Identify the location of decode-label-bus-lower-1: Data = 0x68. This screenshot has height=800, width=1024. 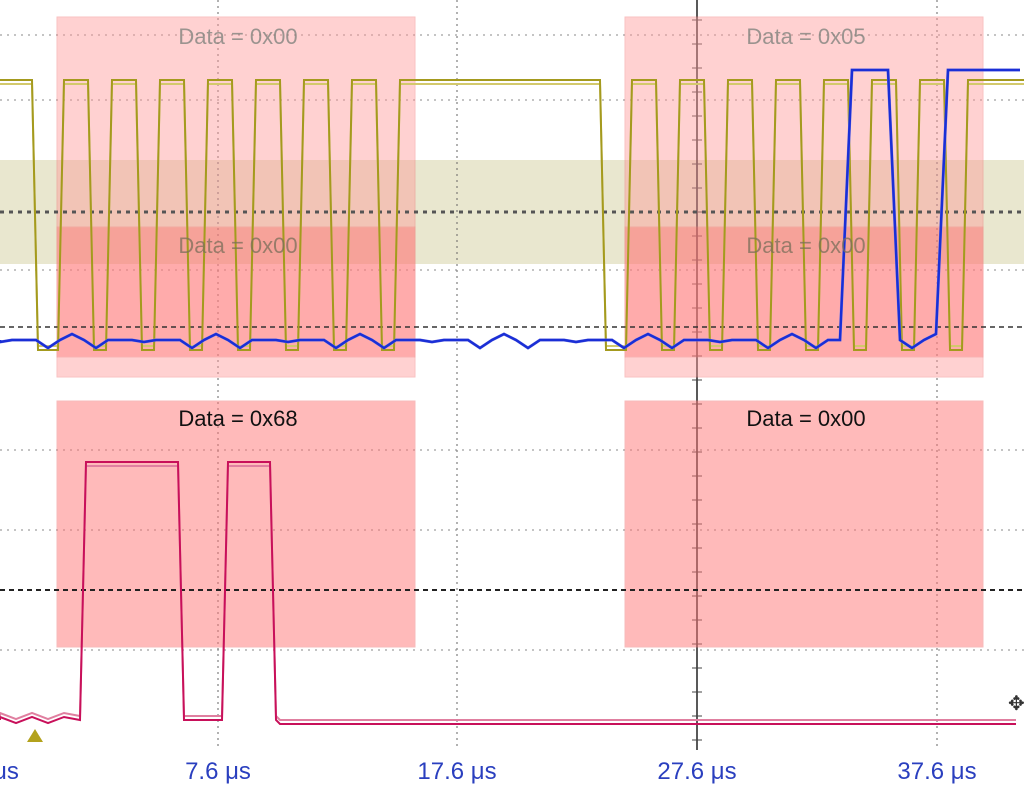
(238, 418).